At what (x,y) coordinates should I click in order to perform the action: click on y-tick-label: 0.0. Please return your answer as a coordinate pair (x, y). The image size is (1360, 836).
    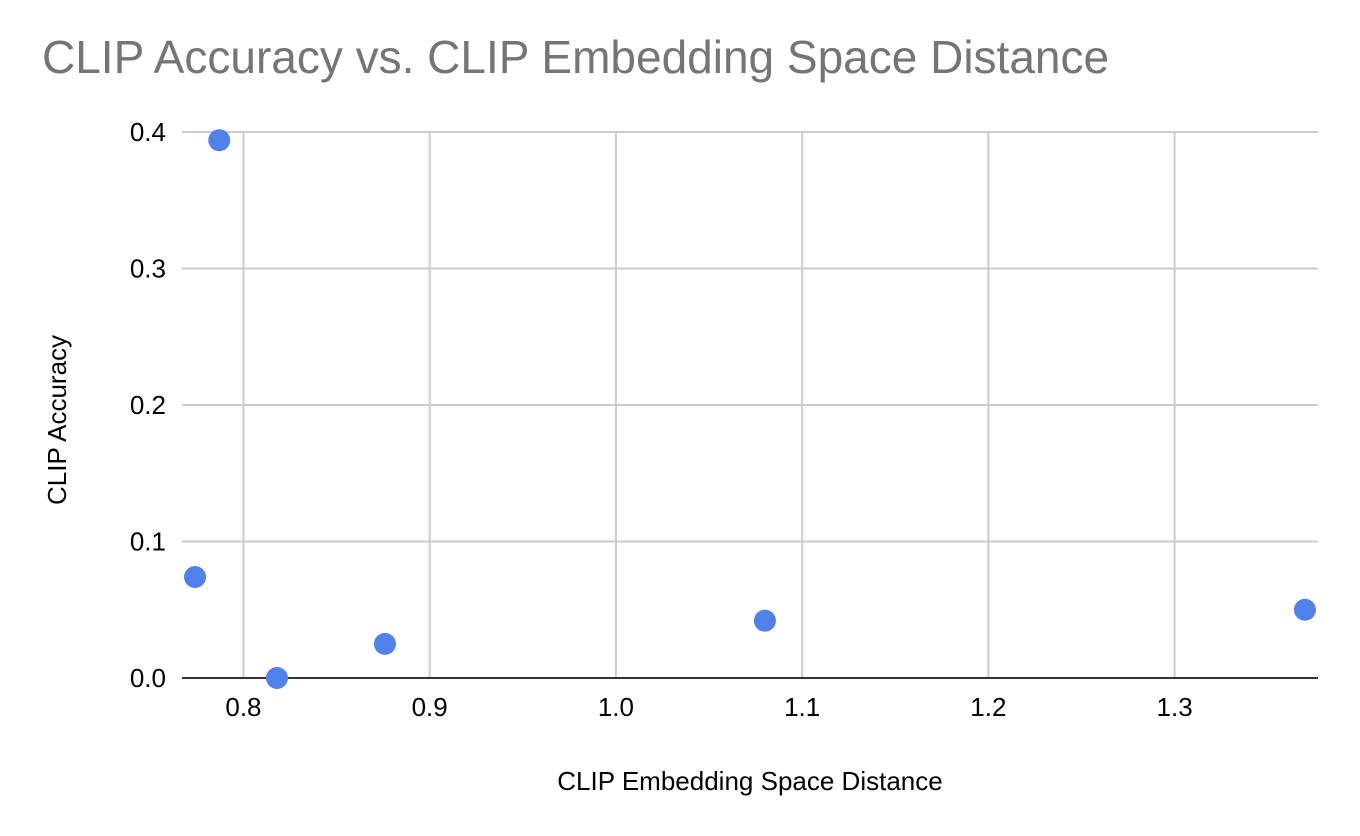
    Looking at the image, I should click on (148, 678).